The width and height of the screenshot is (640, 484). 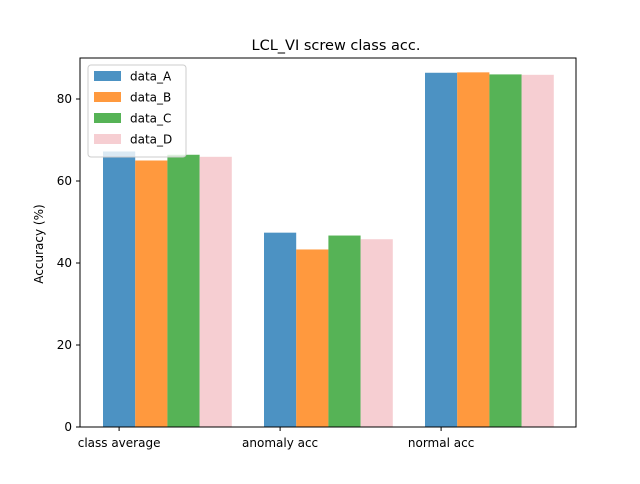 I want to click on legend-label-data_C: data_C, so click(x=150, y=119).